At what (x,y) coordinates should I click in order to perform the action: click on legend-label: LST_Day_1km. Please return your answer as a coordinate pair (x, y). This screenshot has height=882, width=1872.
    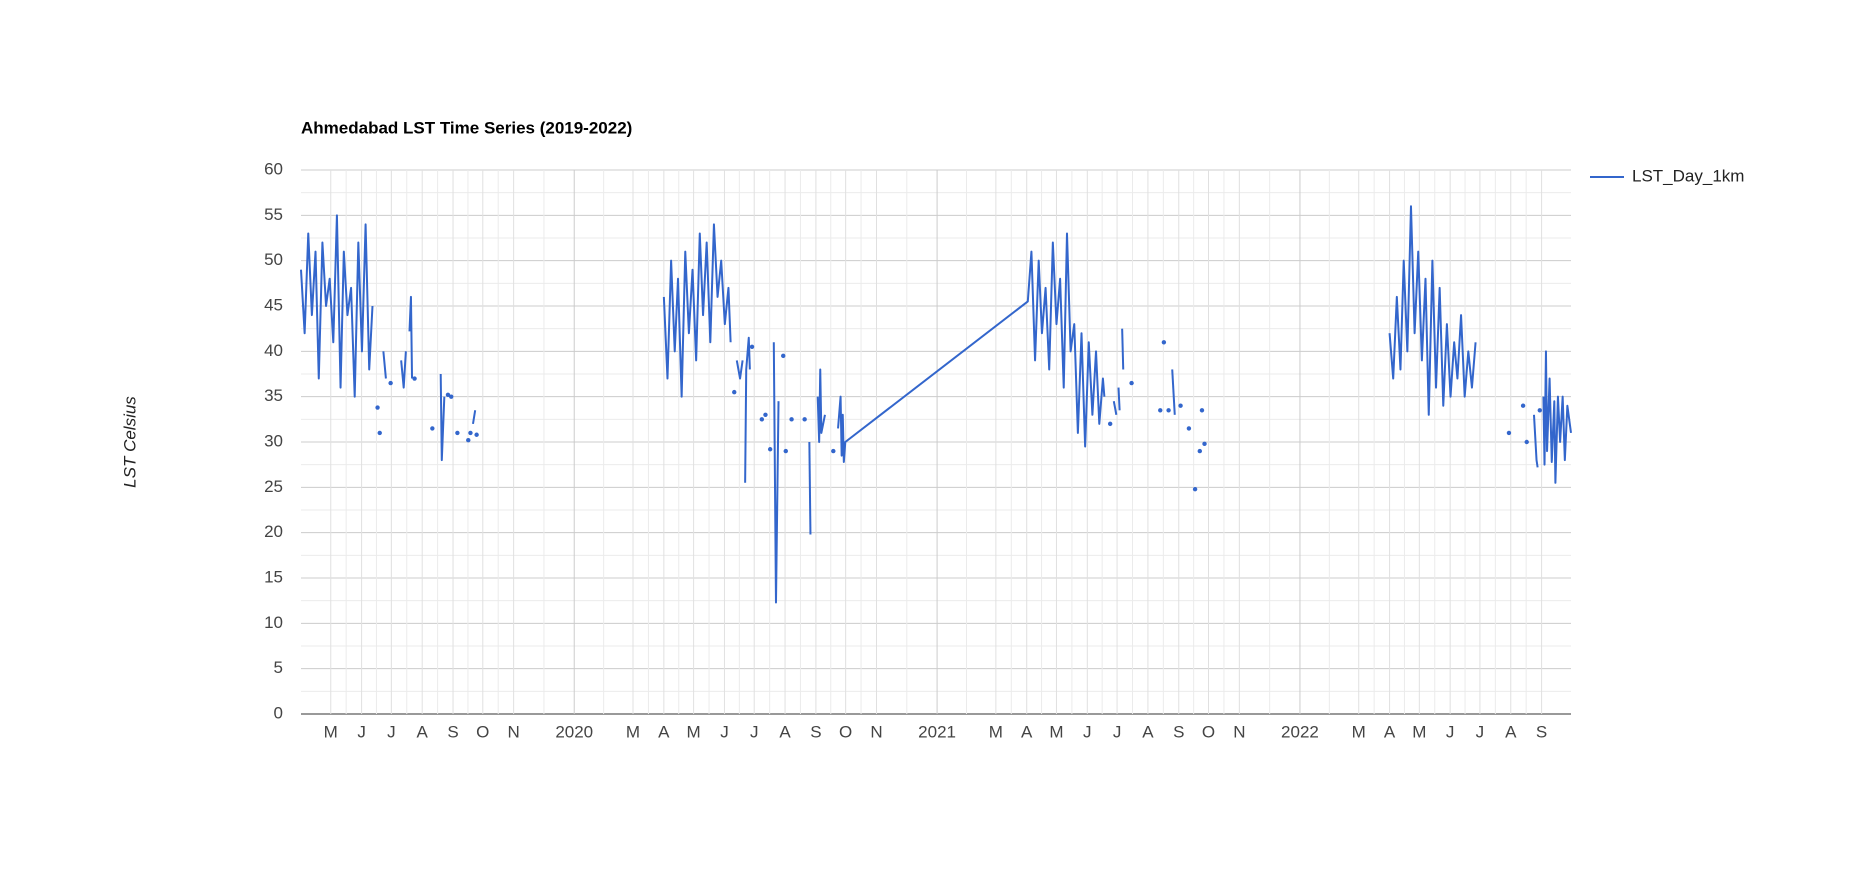
    Looking at the image, I should click on (1688, 175).